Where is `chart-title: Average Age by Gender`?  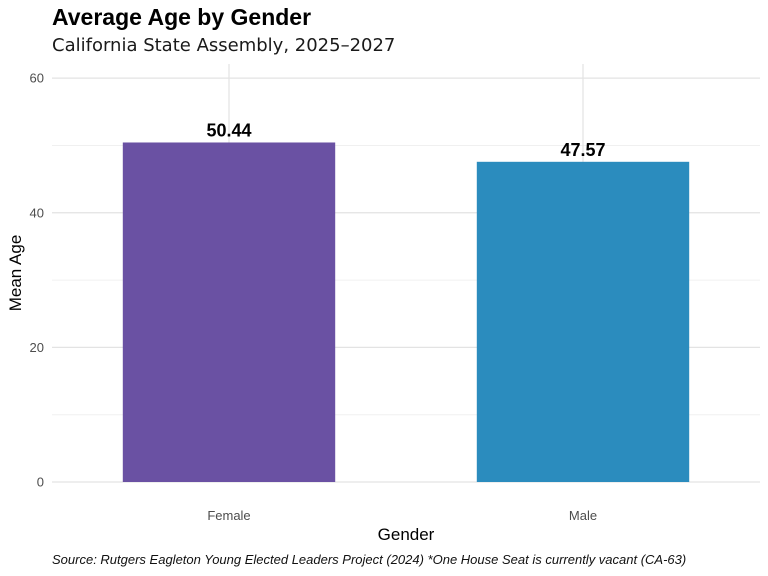 chart-title: Average Age by Gender is located at coordinates (182, 17).